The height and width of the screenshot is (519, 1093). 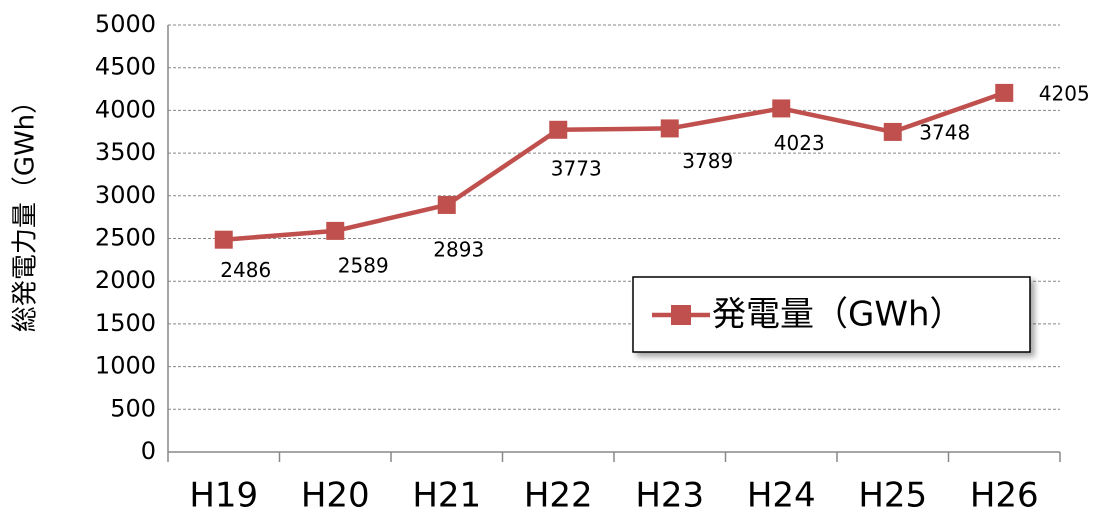 I want to click on data-label: 3748, so click(x=944, y=132).